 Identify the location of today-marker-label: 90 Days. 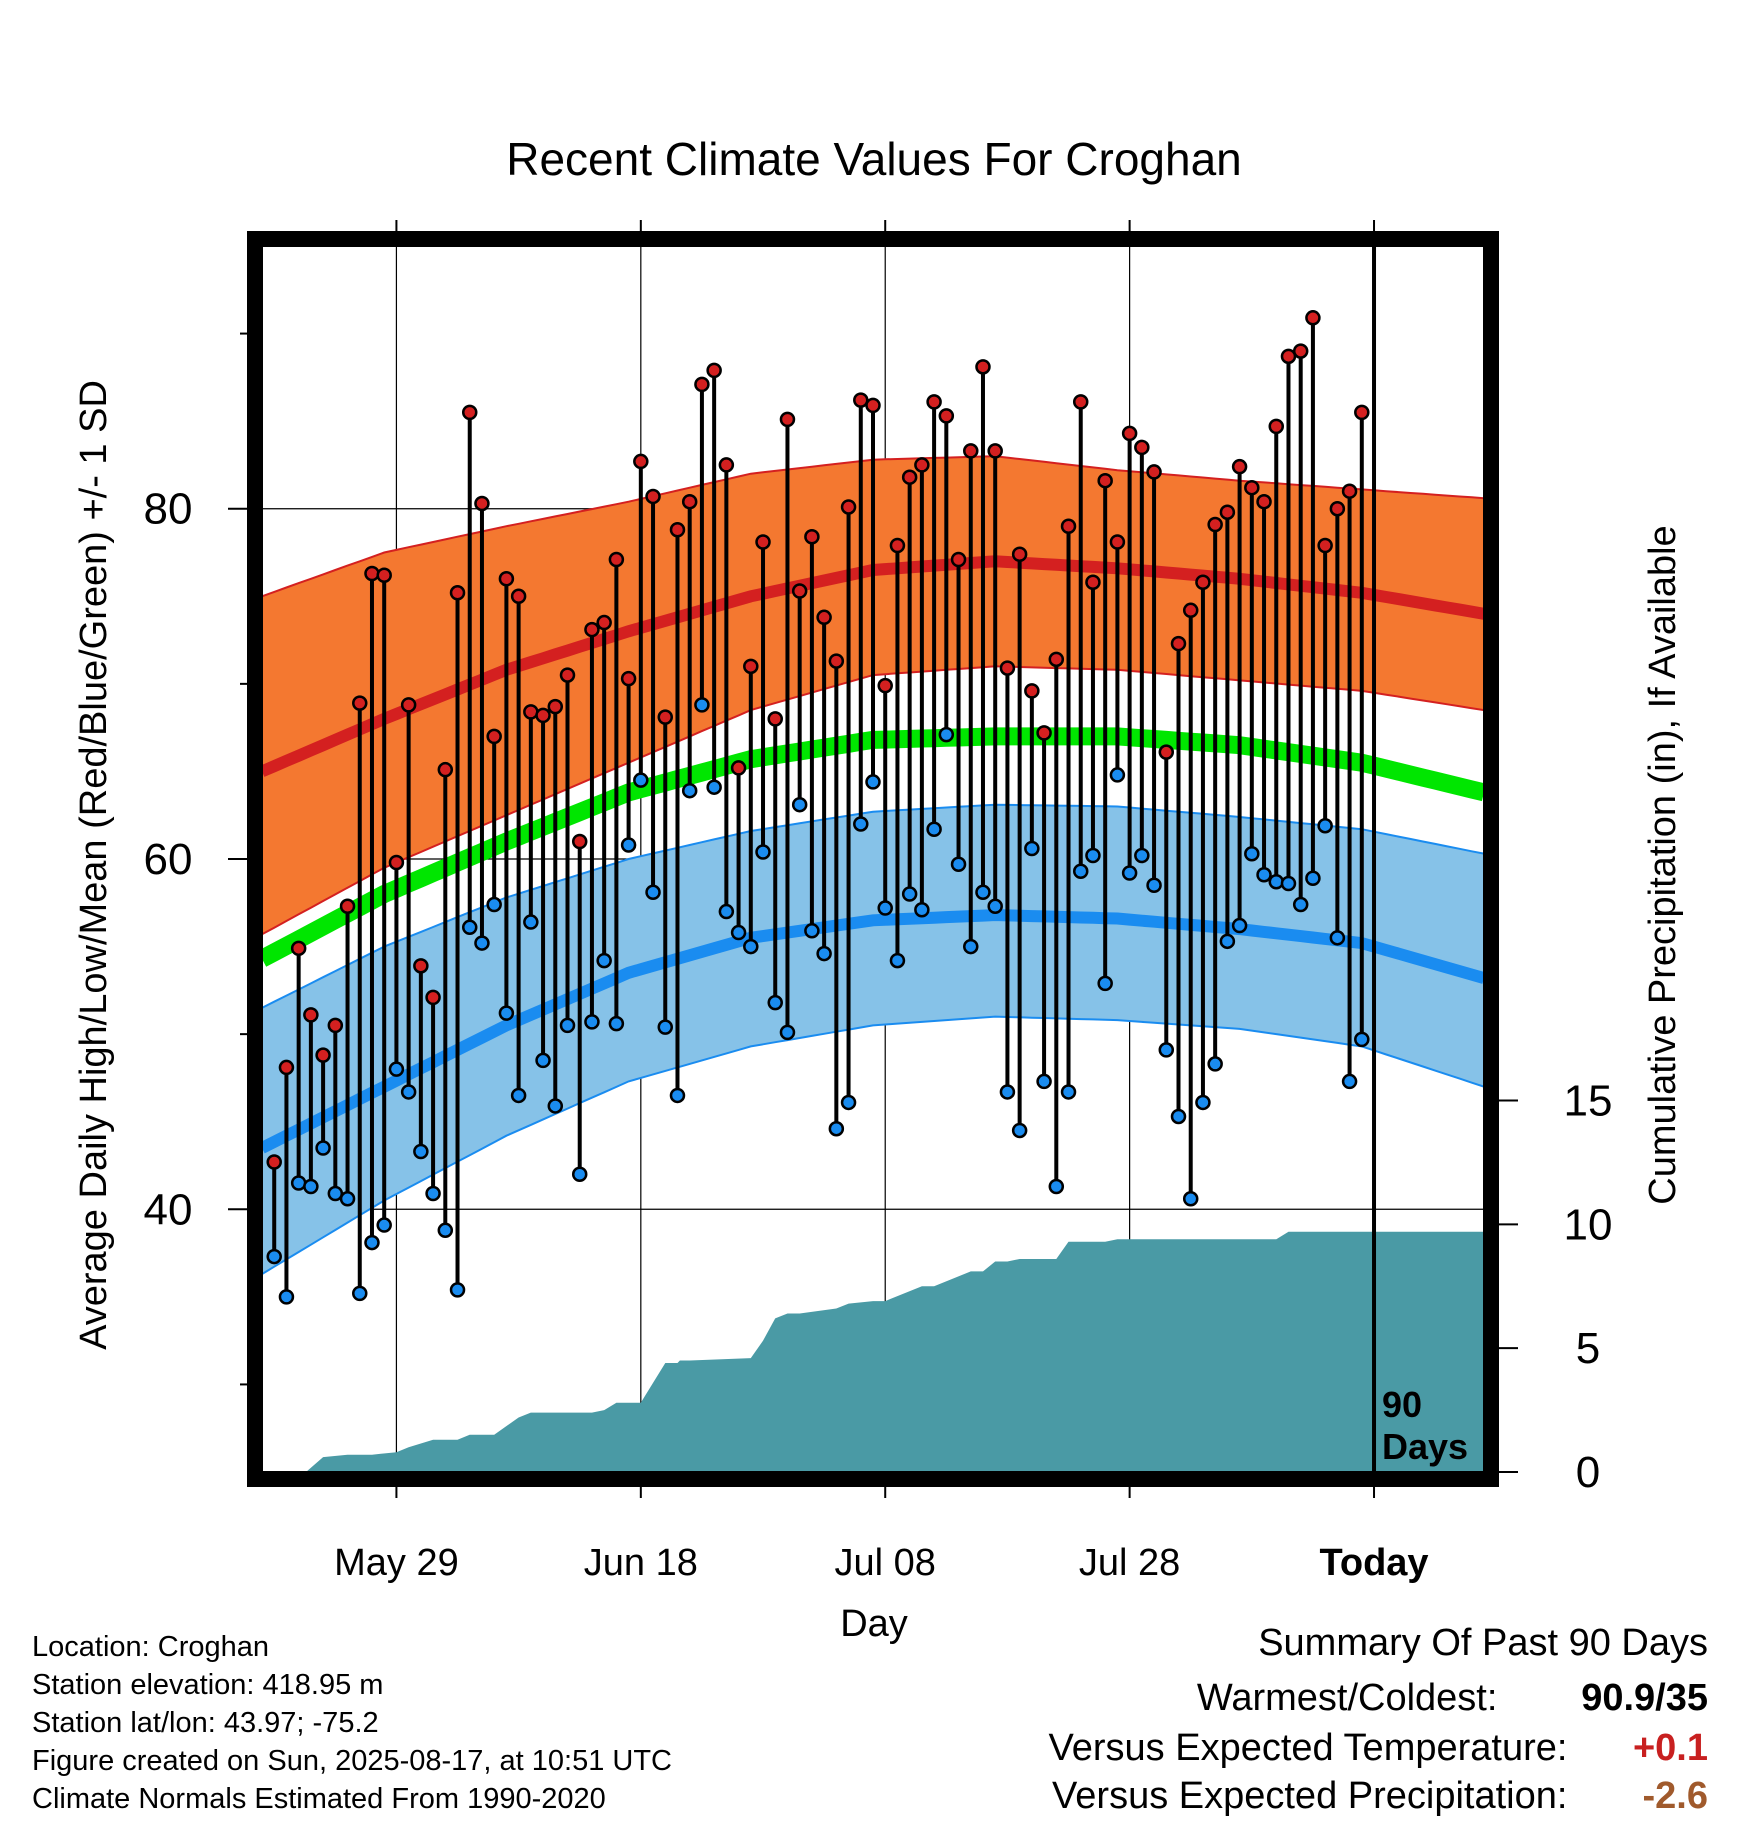
(1425, 1425).